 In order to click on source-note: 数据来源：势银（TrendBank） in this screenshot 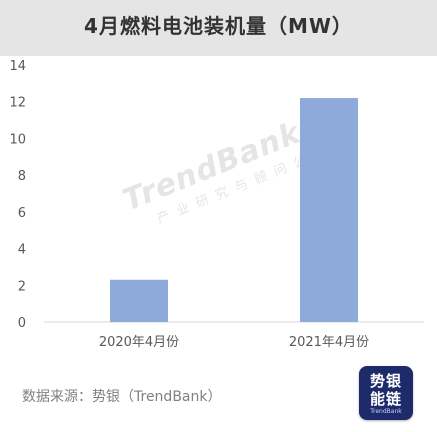, I will do `click(122, 397)`.